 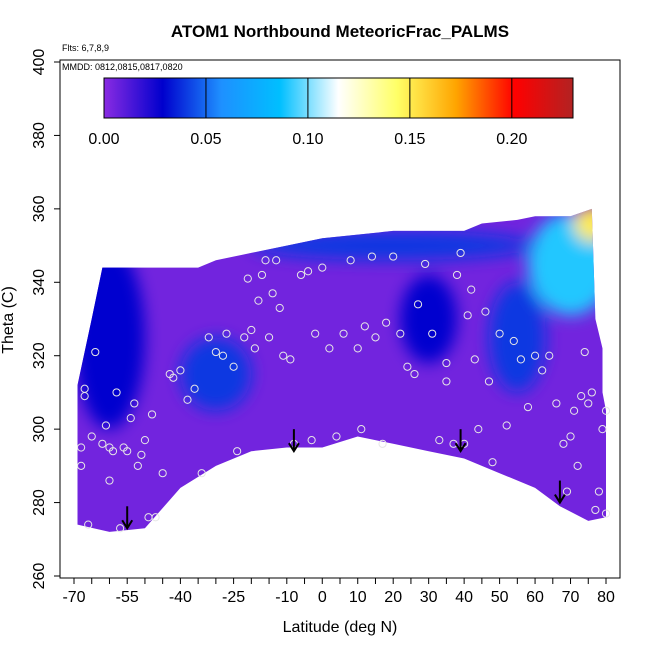 I want to click on heatmap-region-north-mid-blue, so click(x=517, y=337).